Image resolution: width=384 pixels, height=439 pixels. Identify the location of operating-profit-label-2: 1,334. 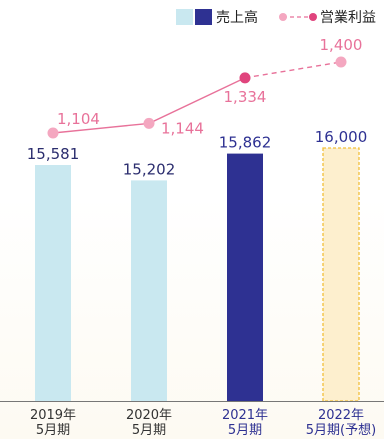
(245, 97).